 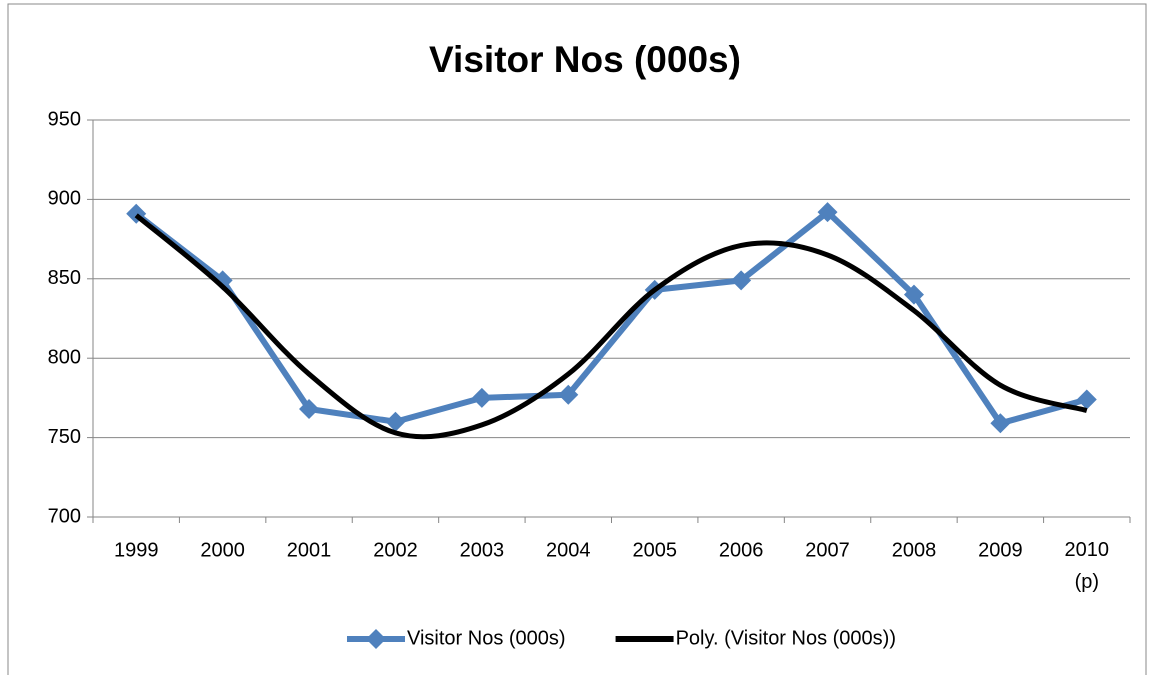 I want to click on x-tick-label: 2009, so click(x=1000, y=550).